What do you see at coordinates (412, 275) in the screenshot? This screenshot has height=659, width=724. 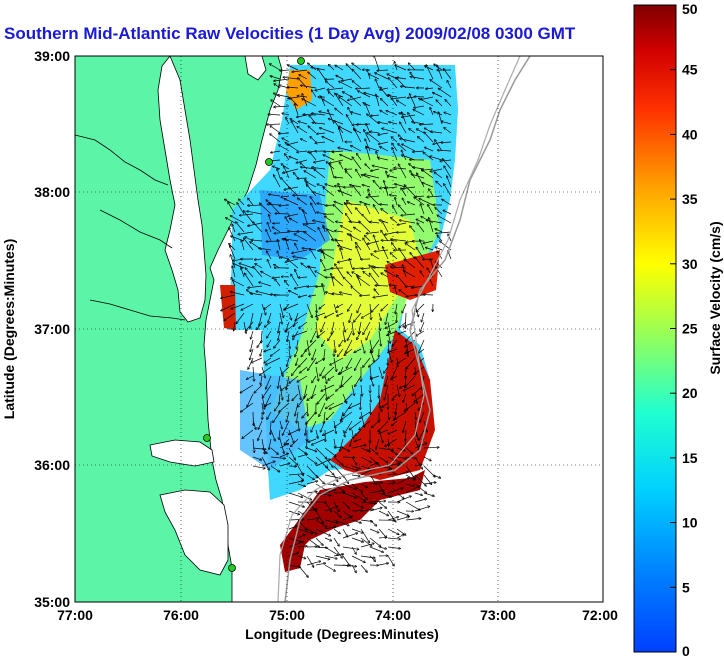 I see `field-red-east` at bounding box center [412, 275].